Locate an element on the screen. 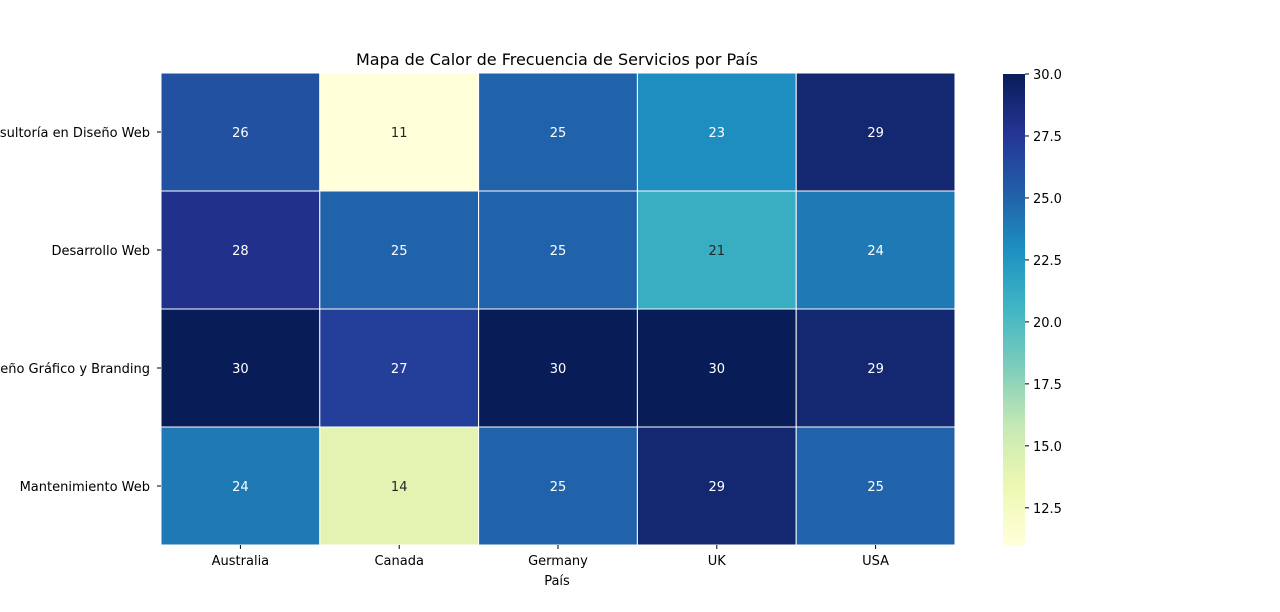 This screenshot has height=612, width=1280. colorbar-ticks: 12.5 15.0 17.5 20.0 22.5 25.0 27.5 30.0 is located at coordinates (1043, 292).